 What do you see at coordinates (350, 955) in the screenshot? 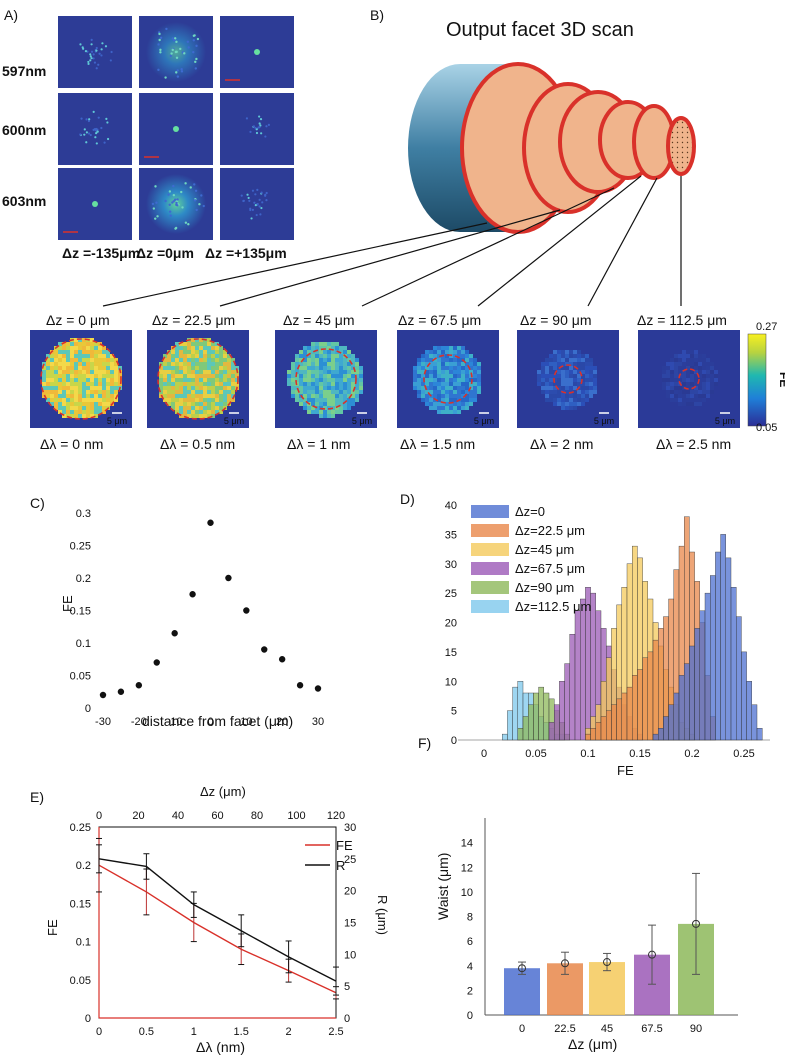
I see `e-y-right-tick: 10` at bounding box center [350, 955].